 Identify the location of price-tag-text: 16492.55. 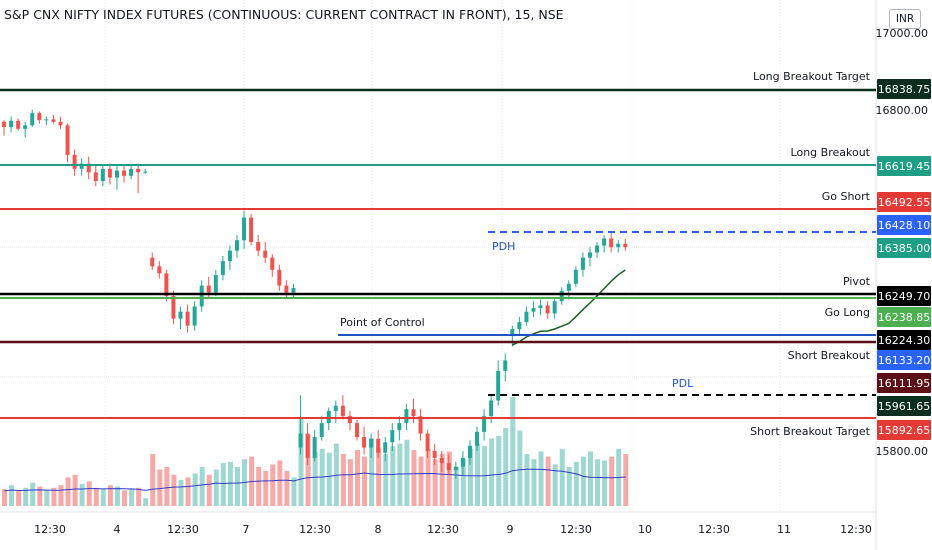
(904, 202).